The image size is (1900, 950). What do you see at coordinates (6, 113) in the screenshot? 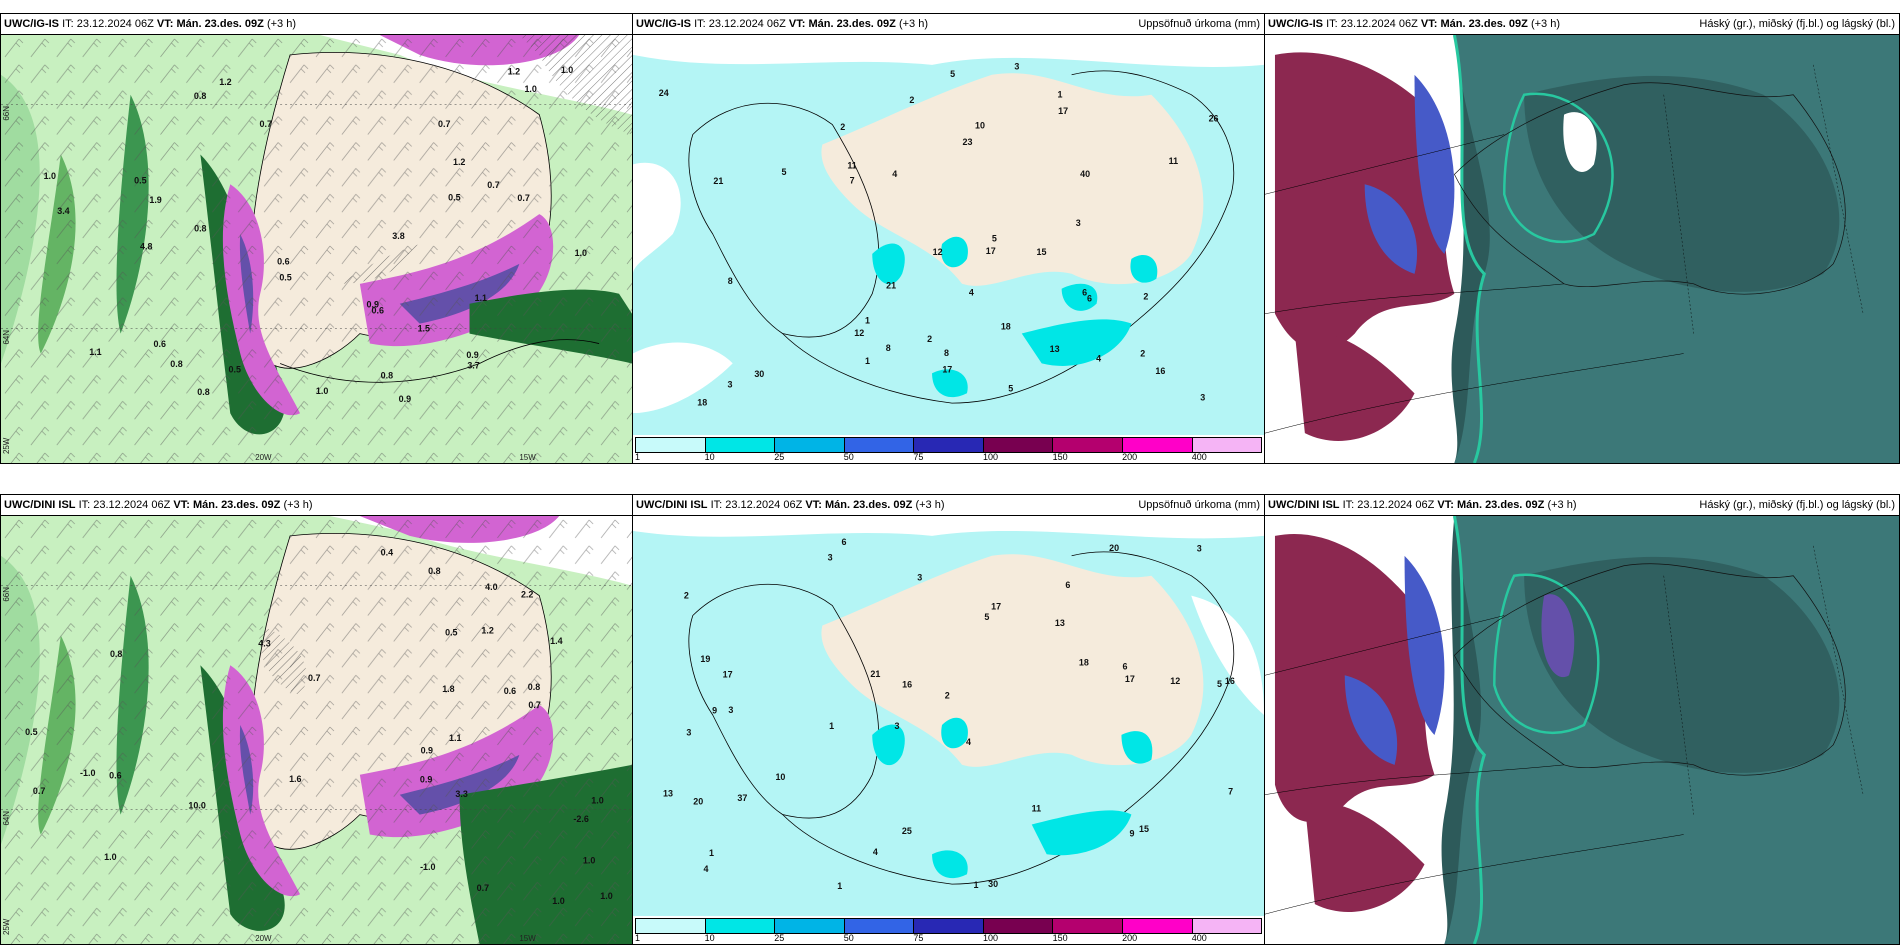
I see `lat-label: 66N` at bounding box center [6, 113].